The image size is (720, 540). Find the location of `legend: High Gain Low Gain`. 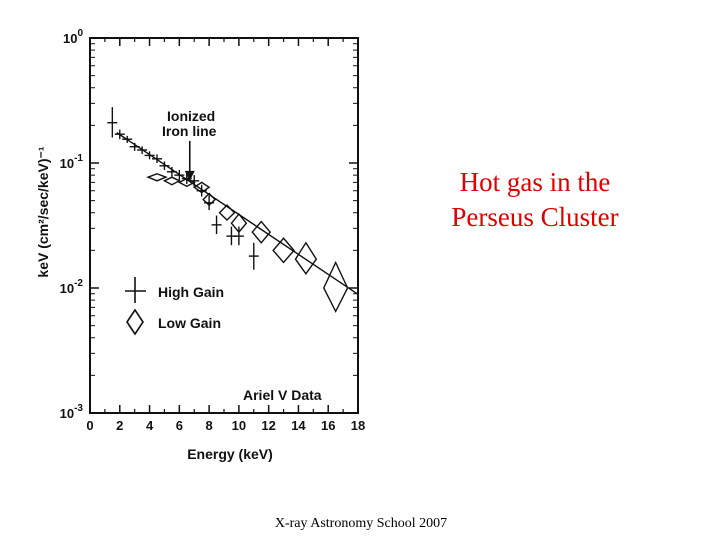

legend: High Gain Low Gain is located at coordinates (174, 306).